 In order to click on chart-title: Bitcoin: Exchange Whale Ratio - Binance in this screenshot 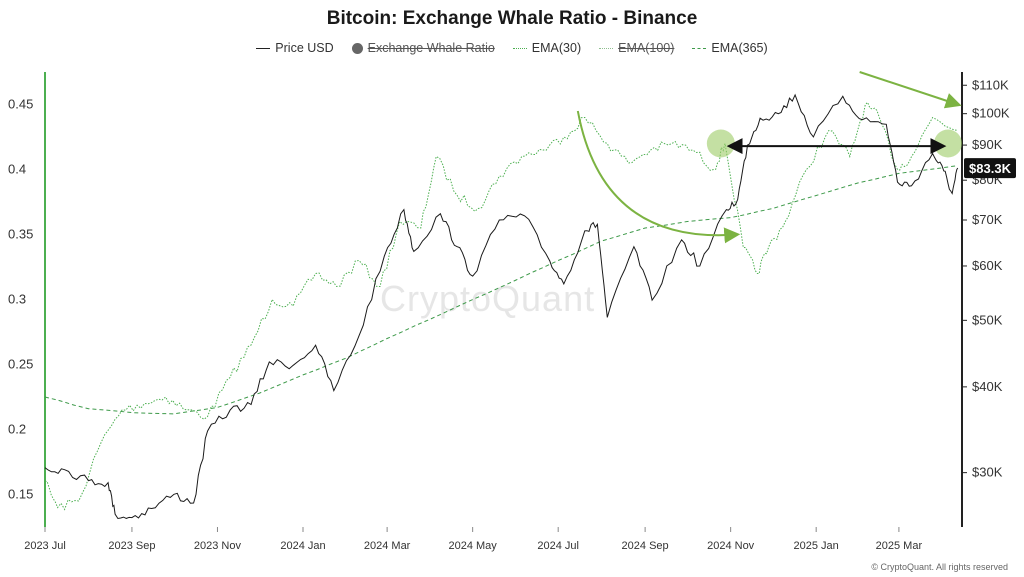, I will do `click(512, 18)`.